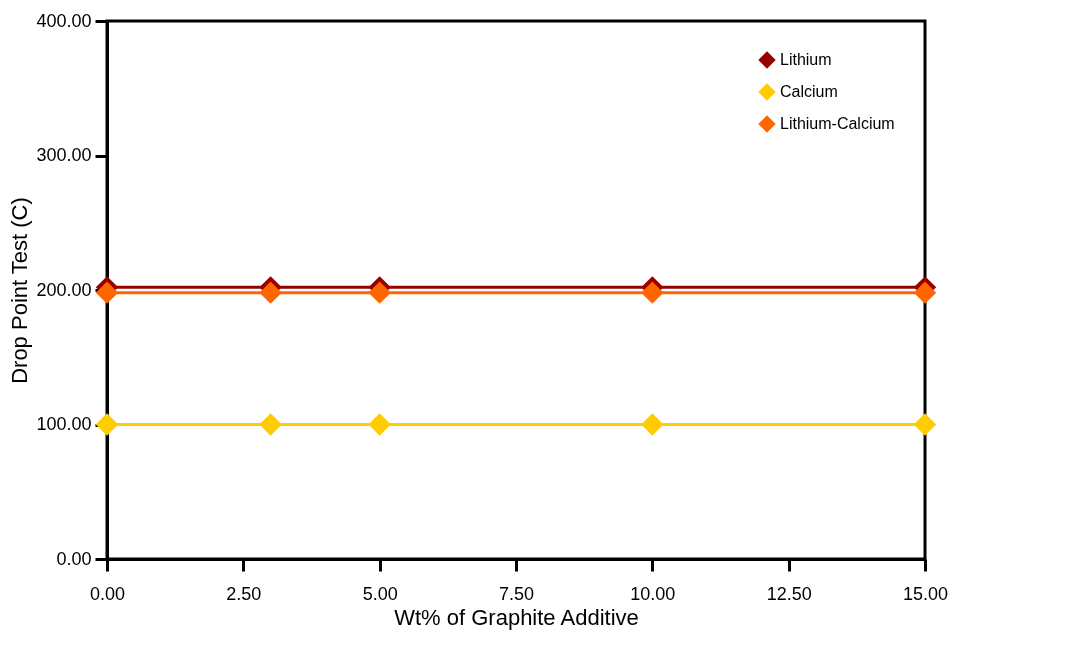  I want to click on x-tick-label: 5.00, so click(380, 593).